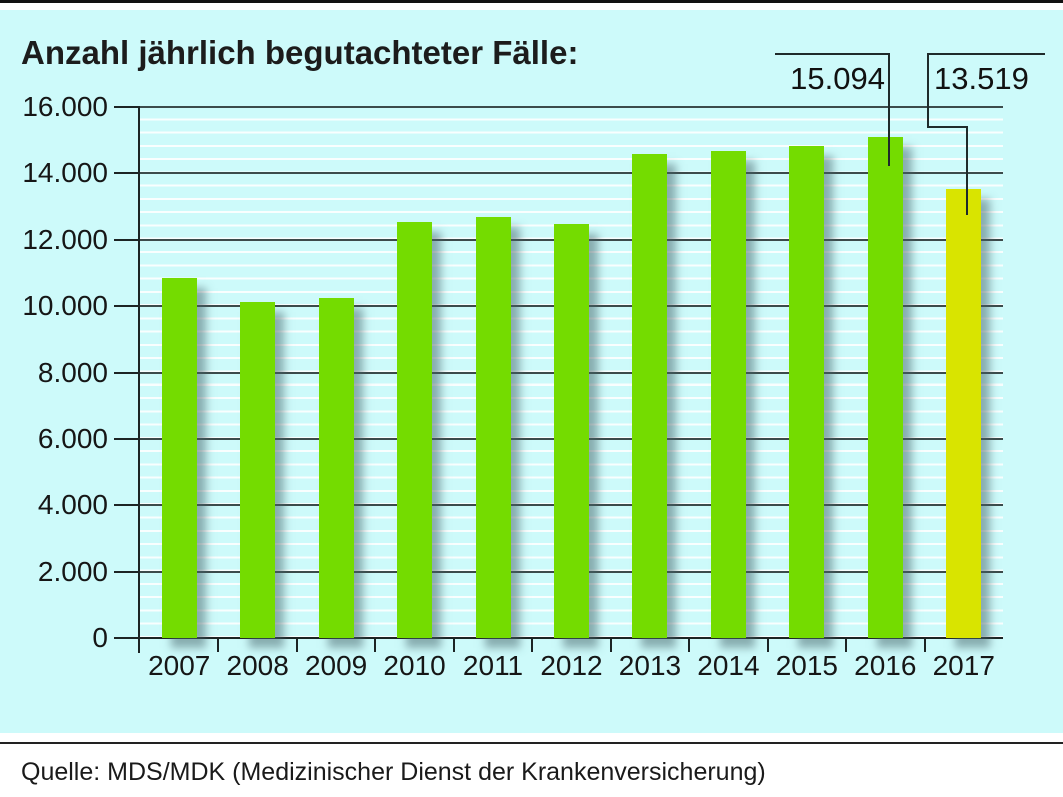 The width and height of the screenshot is (1063, 797). What do you see at coordinates (258, 469) in the screenshot?
I see `bar-2008` at bounding box center [258, 469].